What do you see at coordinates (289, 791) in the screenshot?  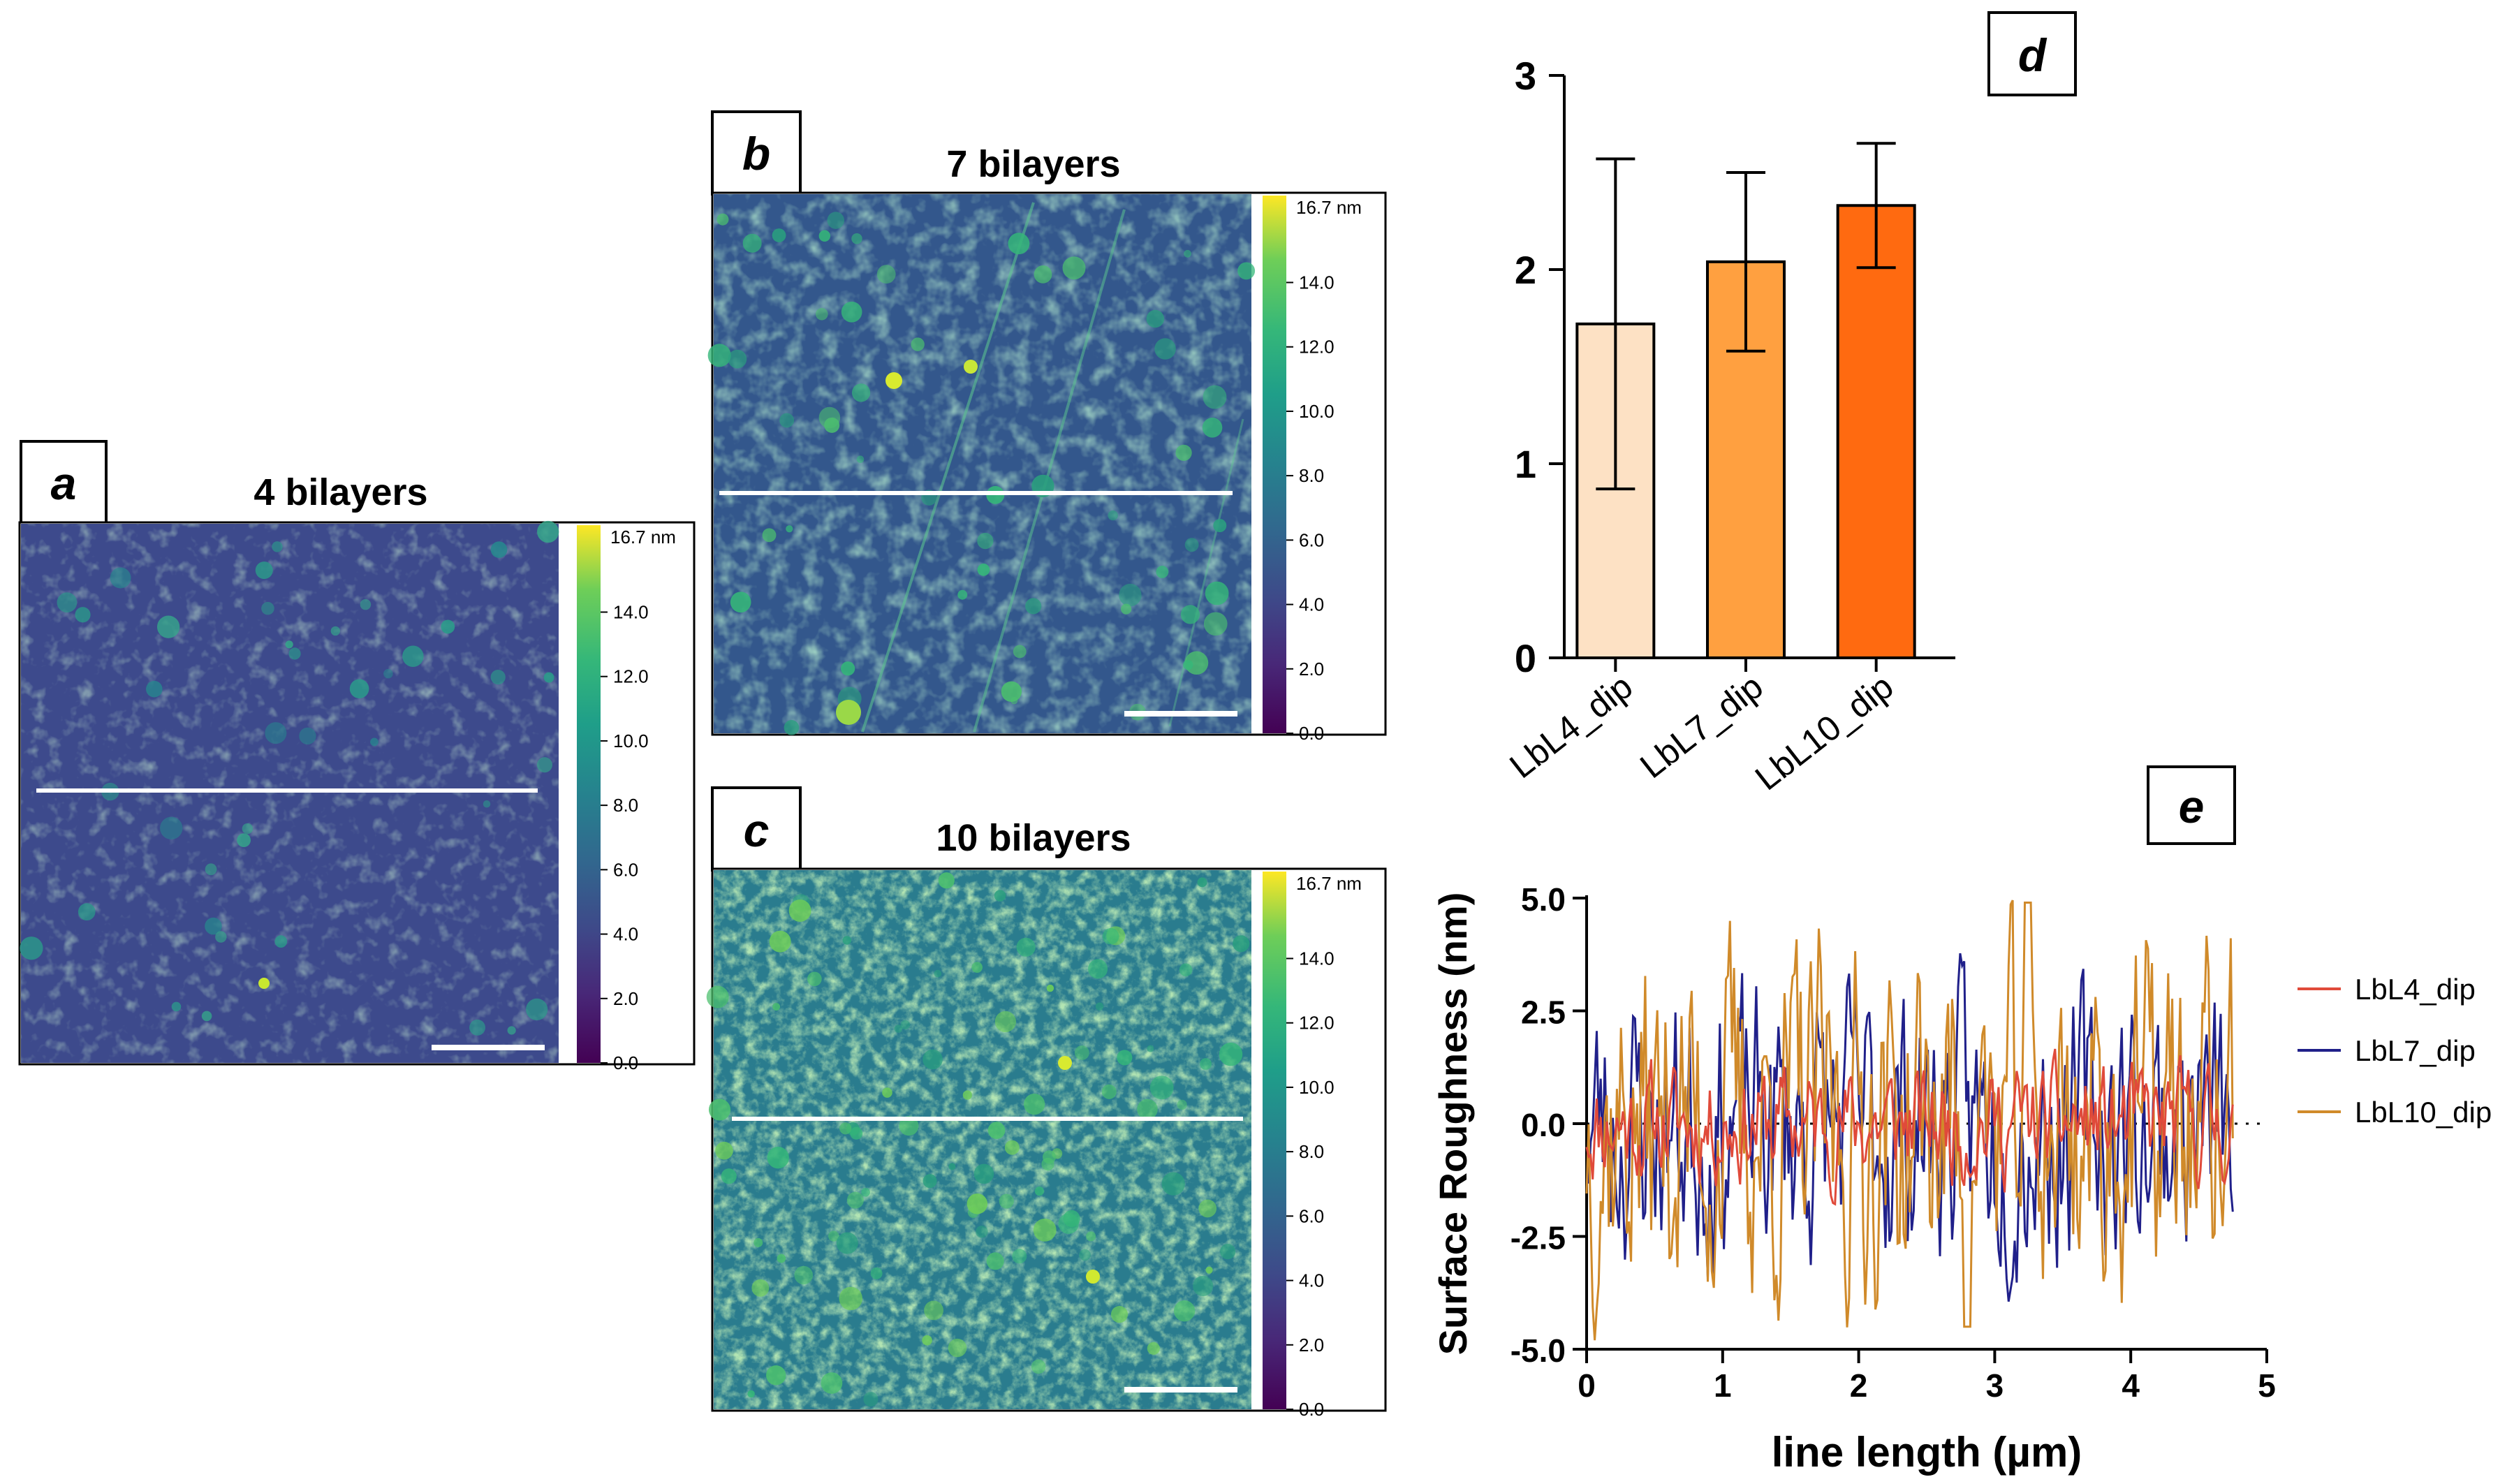 I see `afm-image-a` at bounding box center [289, 791].